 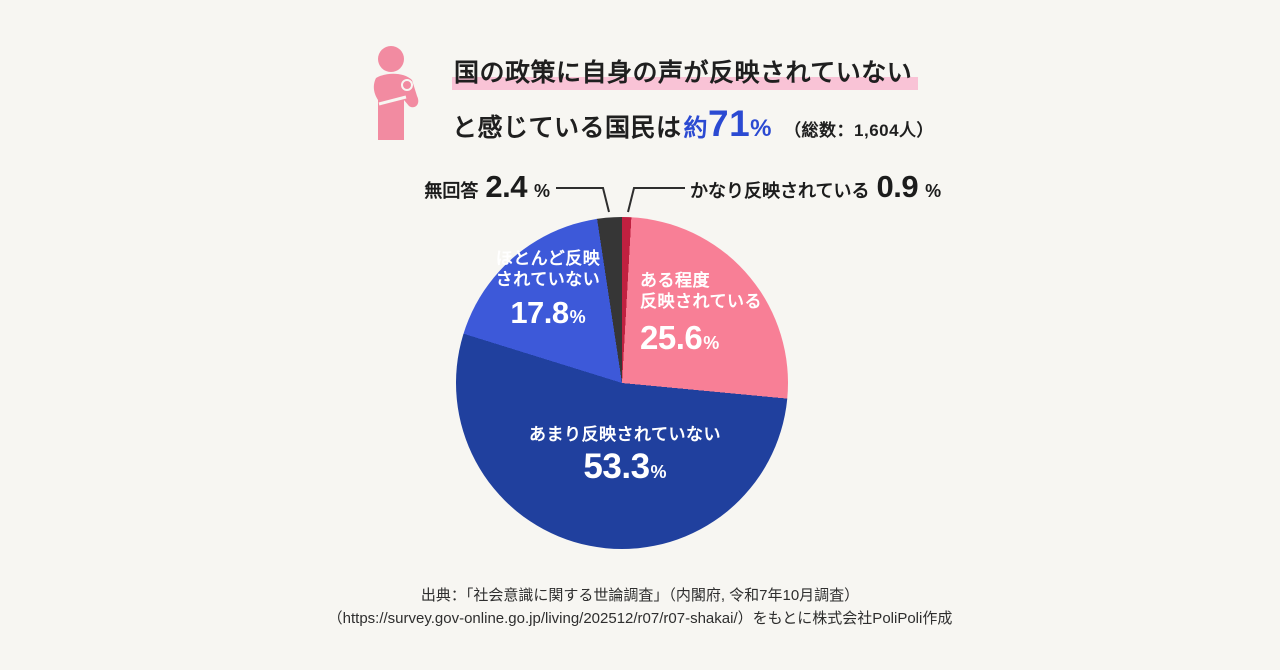 I want to click on callout-kanari: かなり反映されている 0.9 %, so click(x=815, y=187).